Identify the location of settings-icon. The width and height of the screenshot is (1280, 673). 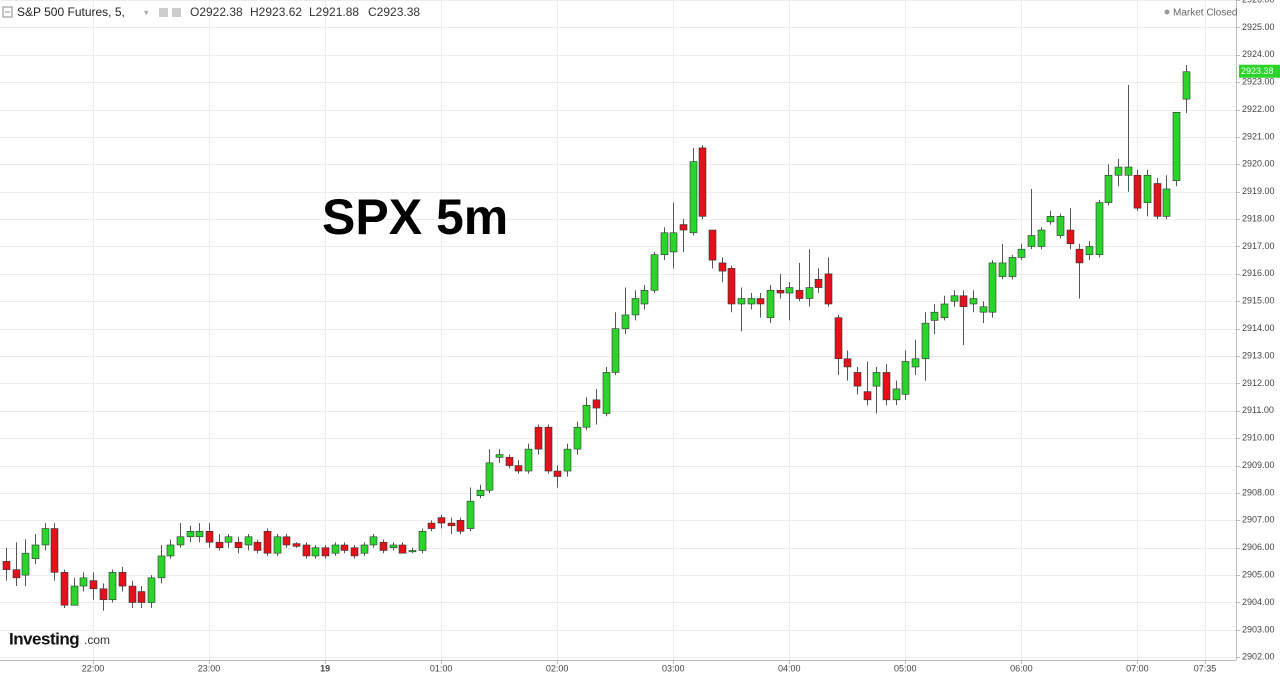
(163, 12).